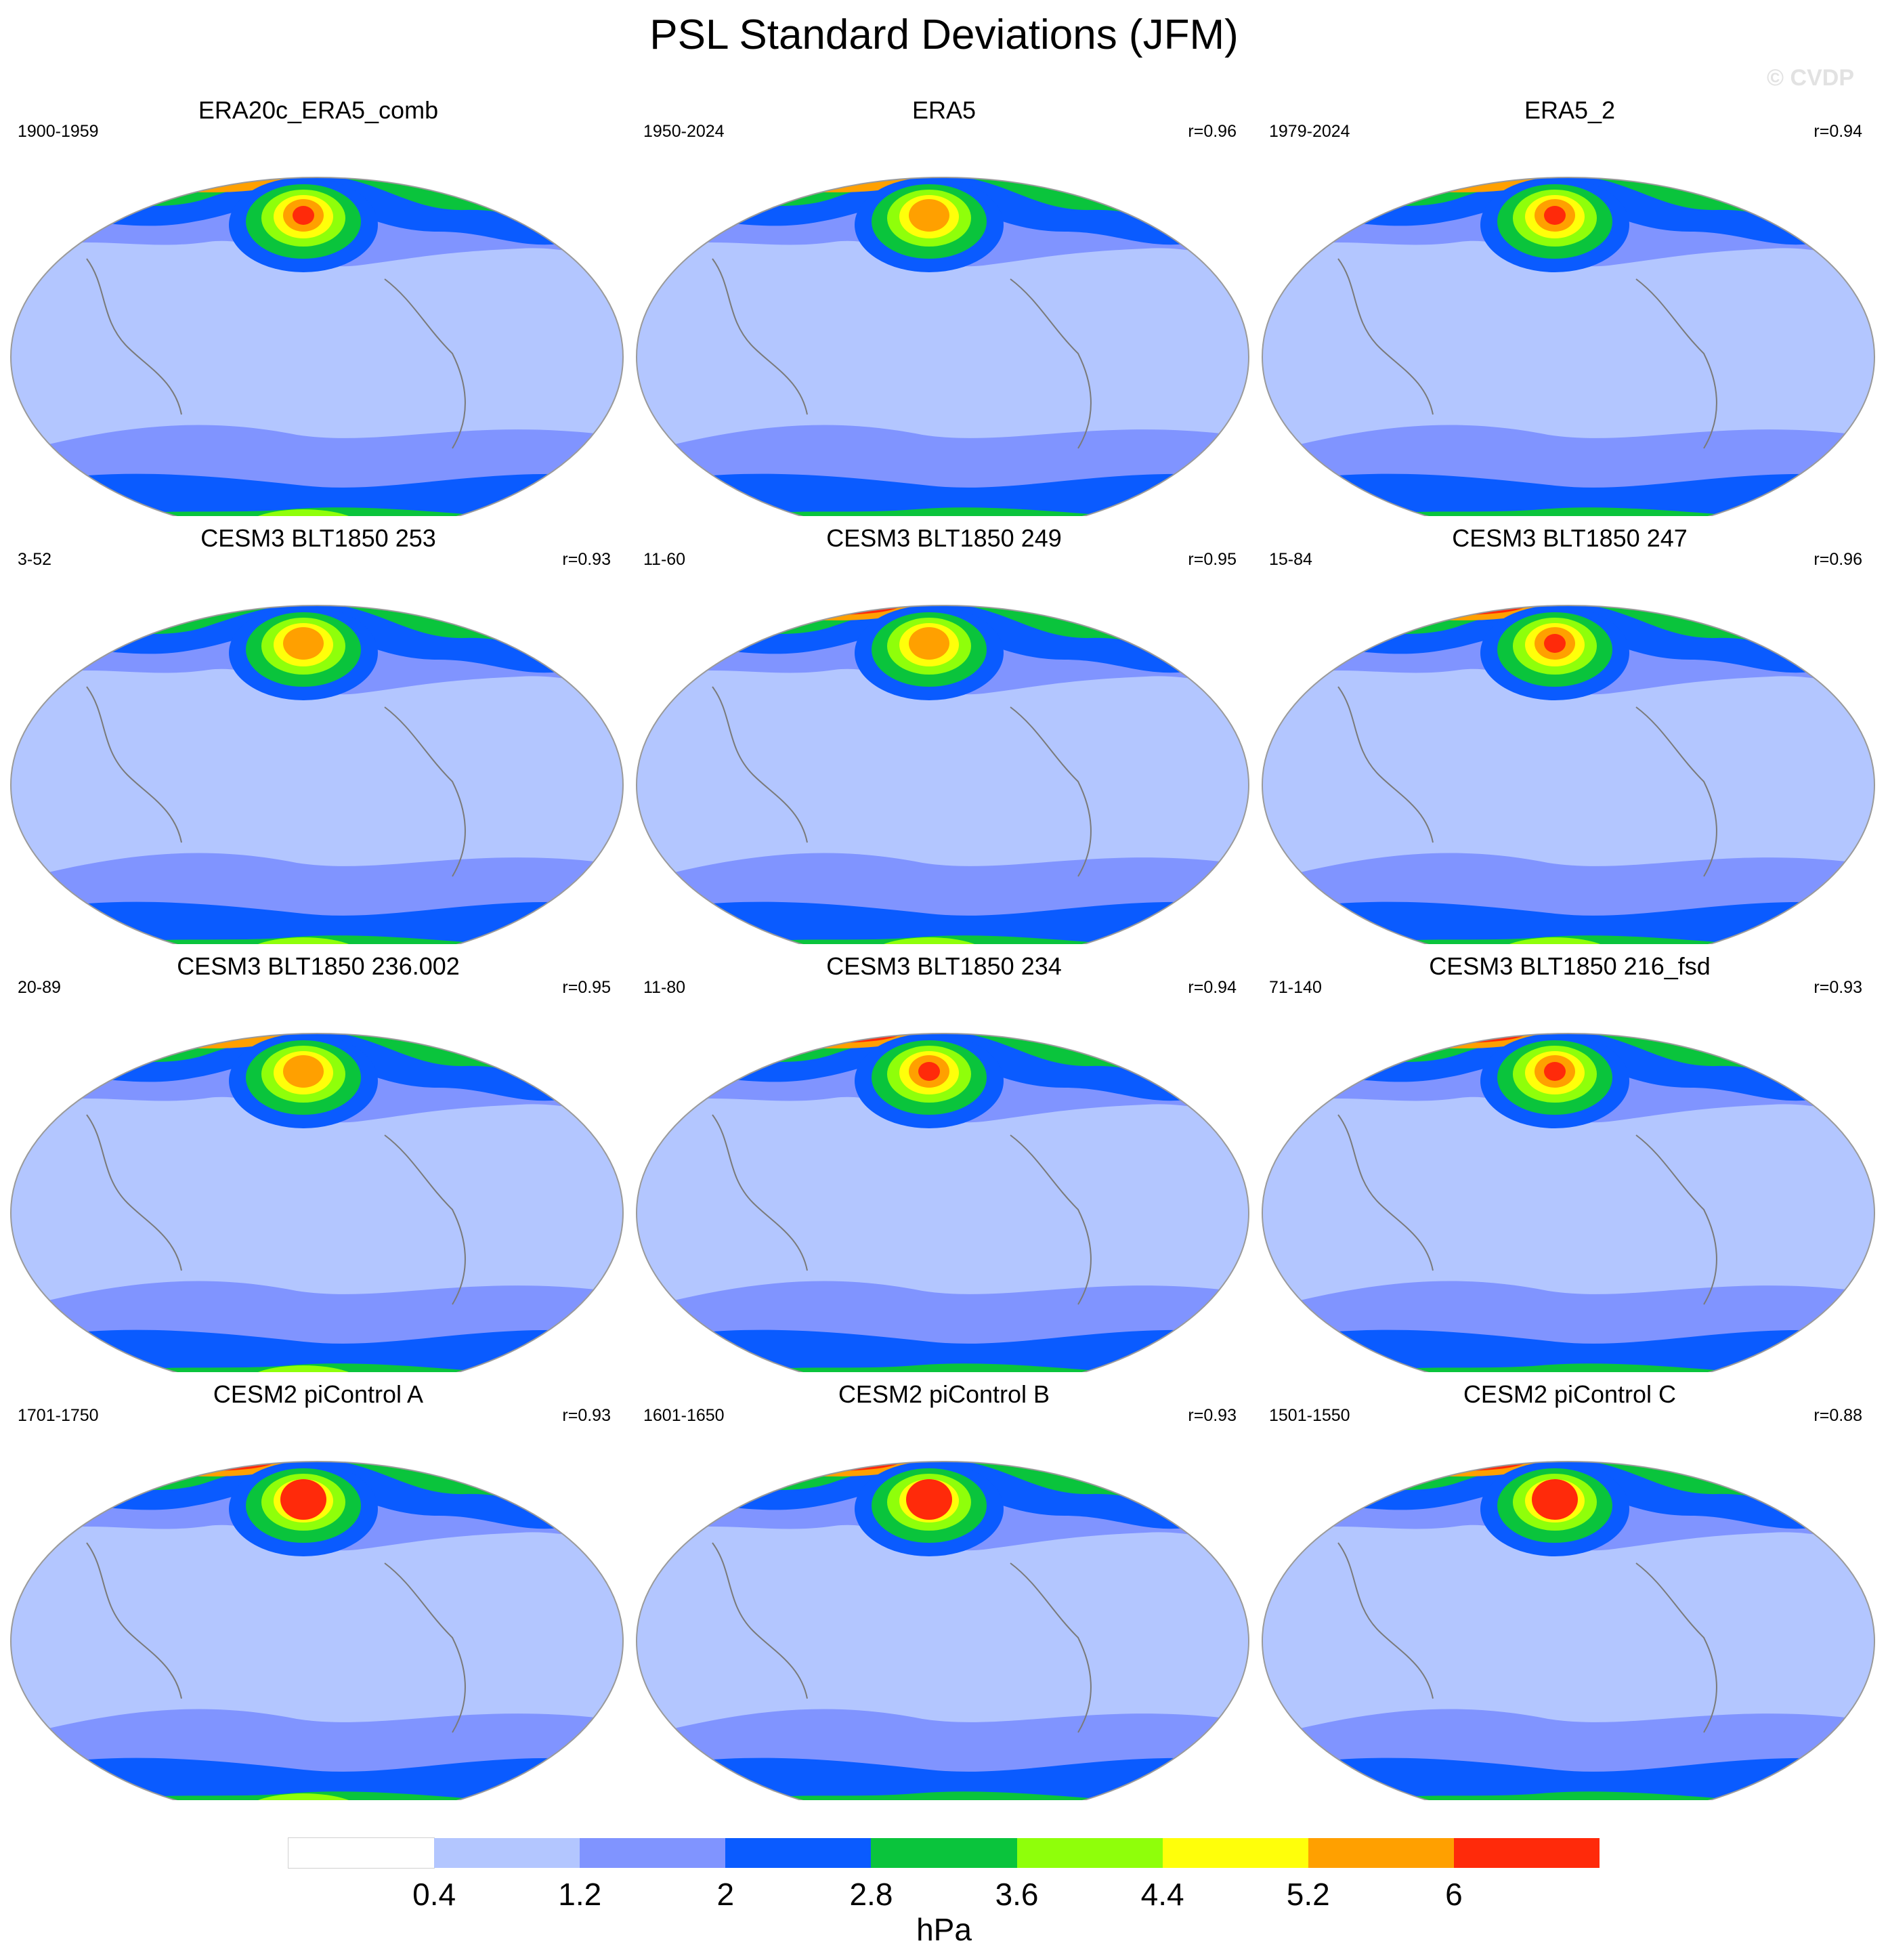  What do you see at coordinates (944, 966) in the screenshot?
I see `panel-title: CESM3 BLT1850 234` at bounding box center [944, 966].